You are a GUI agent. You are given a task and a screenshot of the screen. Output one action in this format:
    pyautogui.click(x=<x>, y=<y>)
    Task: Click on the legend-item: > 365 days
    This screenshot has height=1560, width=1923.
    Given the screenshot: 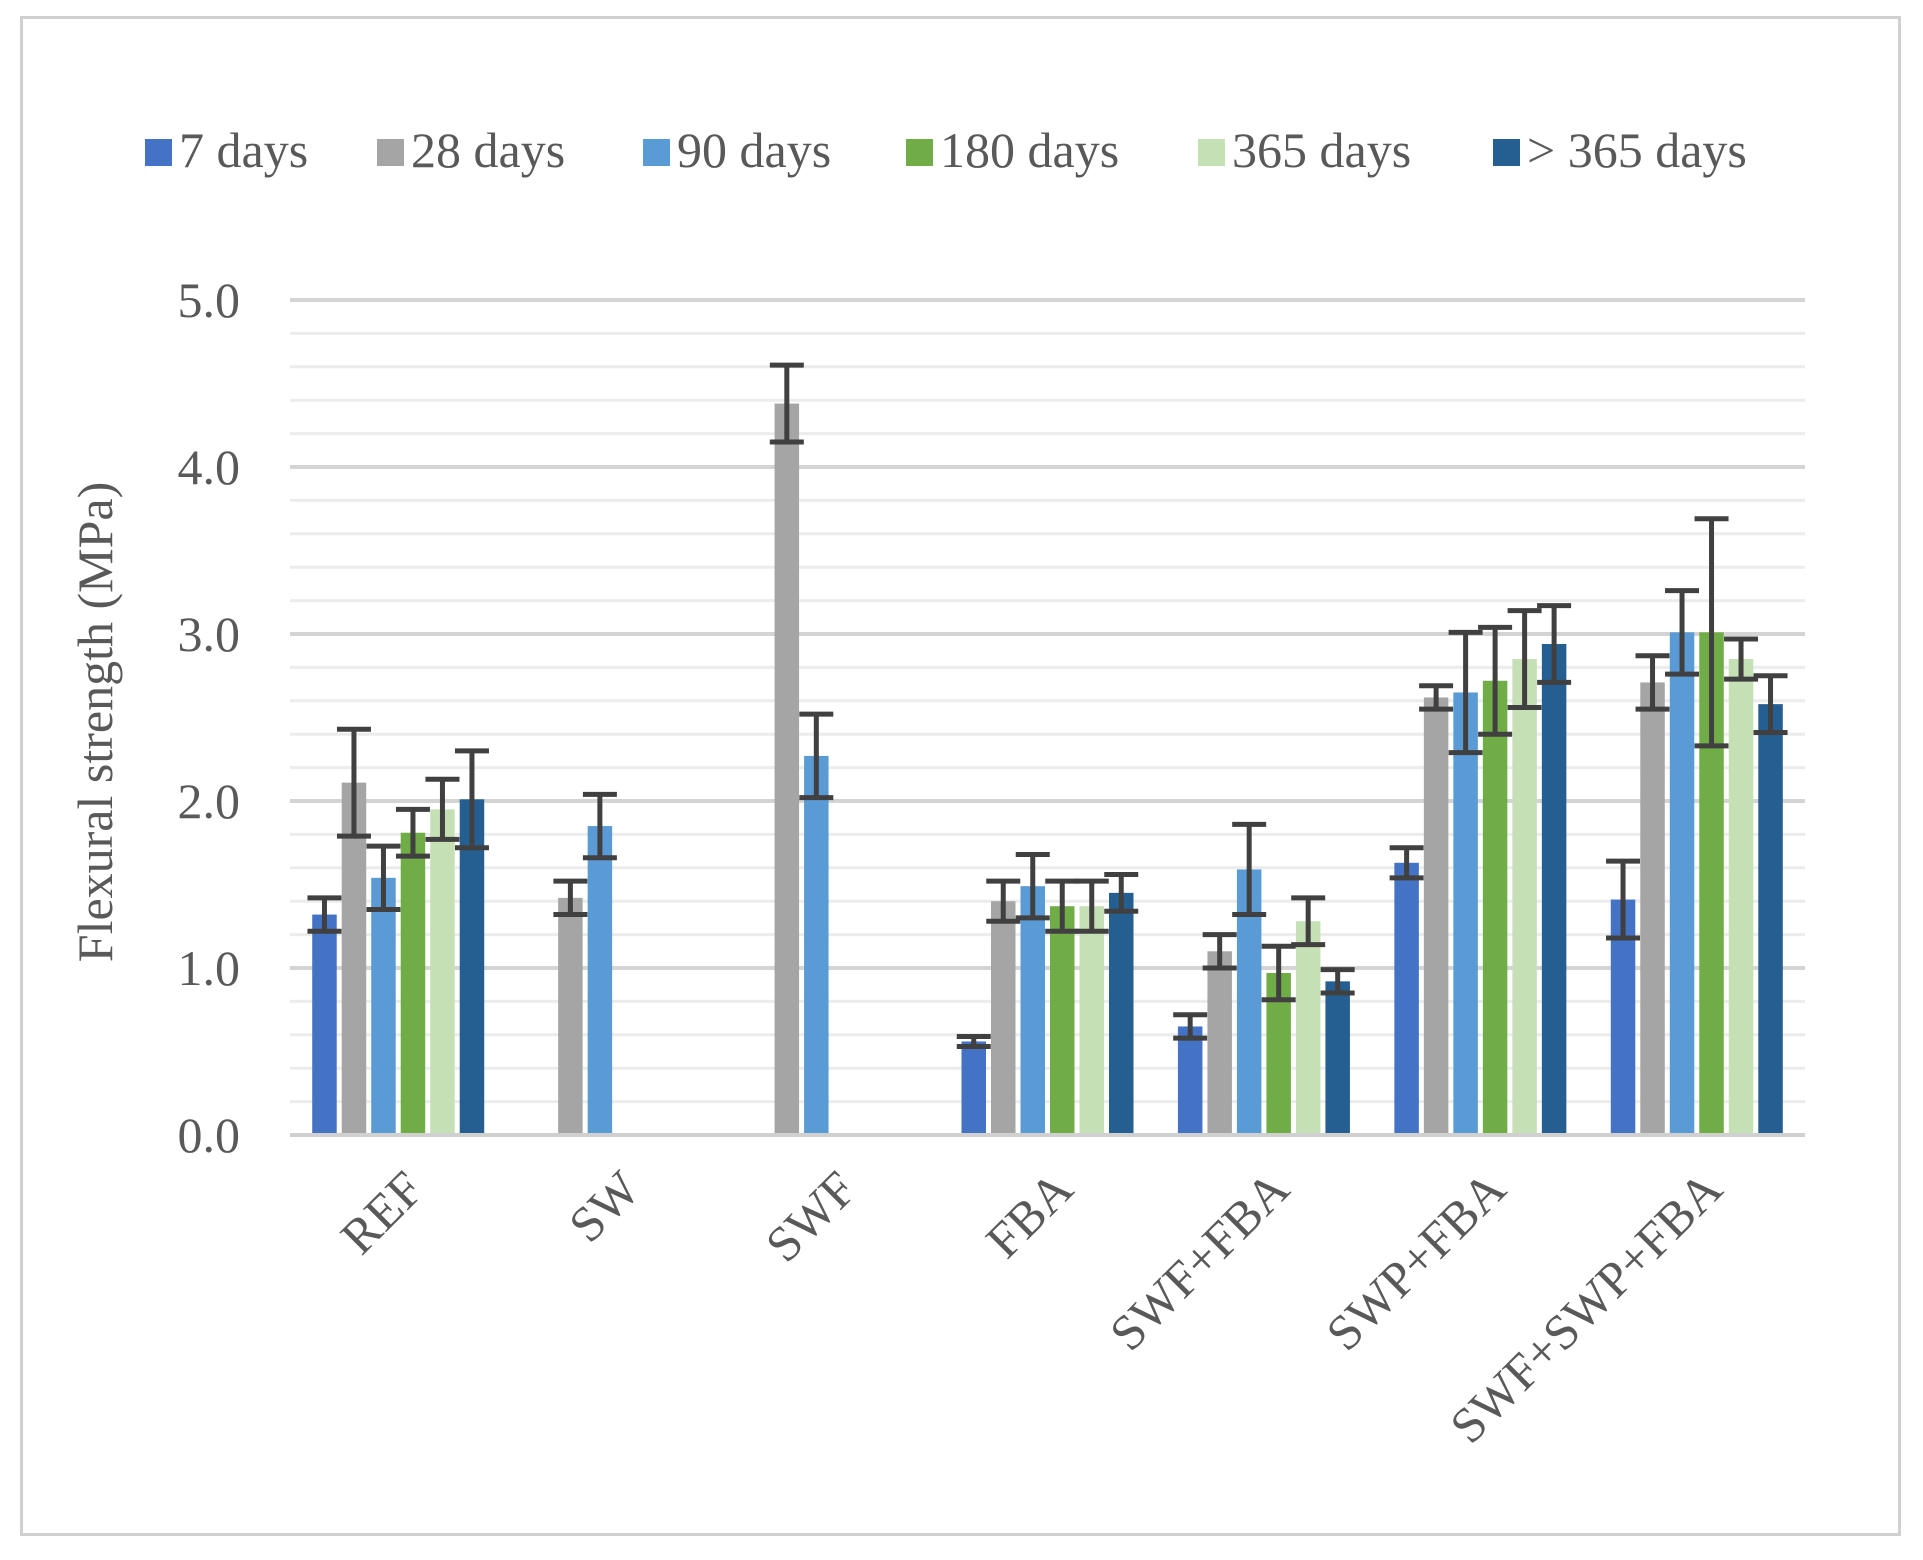 What is the action you would take?
    pyautogui.click(x=1620, y=150)
    